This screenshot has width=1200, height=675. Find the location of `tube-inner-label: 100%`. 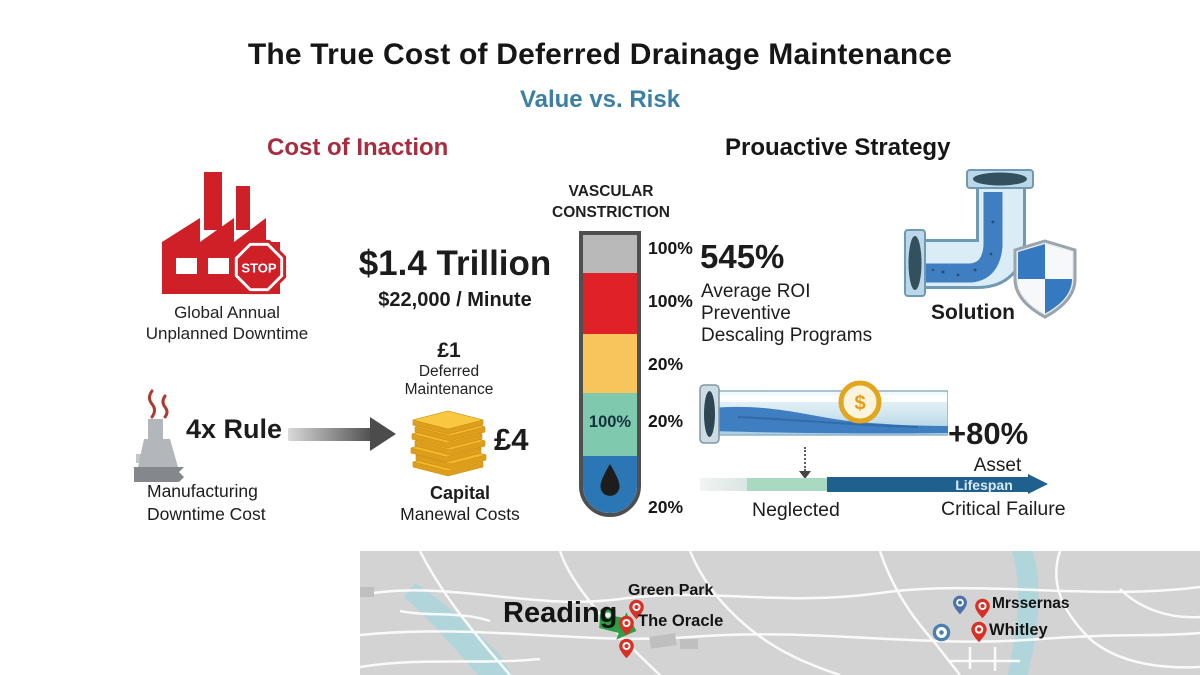

tube-inner-label: 100% is located at coordinates (610, 422).